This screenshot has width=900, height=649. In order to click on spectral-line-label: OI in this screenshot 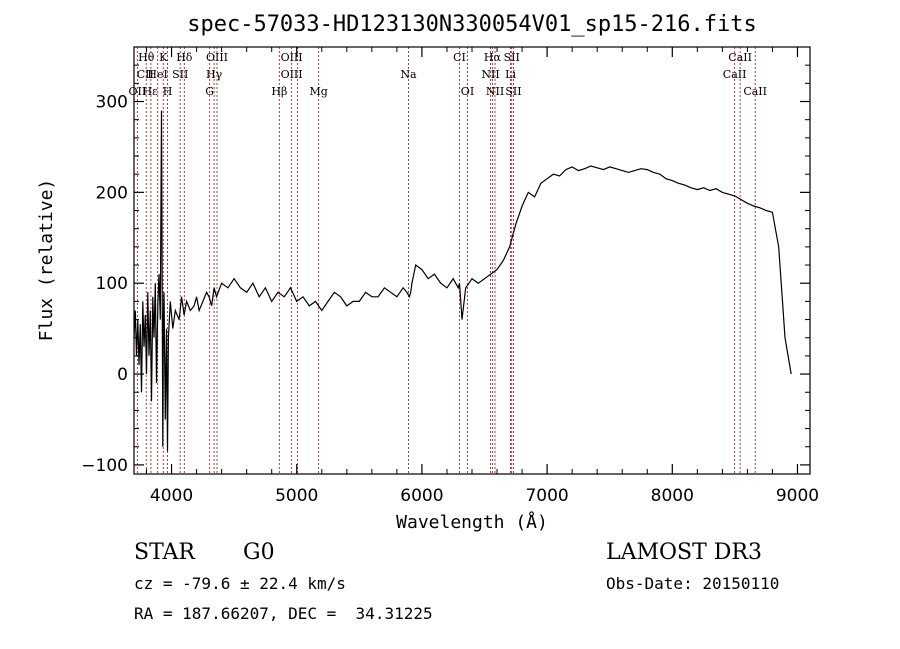, I will do `click(467, 91)`.